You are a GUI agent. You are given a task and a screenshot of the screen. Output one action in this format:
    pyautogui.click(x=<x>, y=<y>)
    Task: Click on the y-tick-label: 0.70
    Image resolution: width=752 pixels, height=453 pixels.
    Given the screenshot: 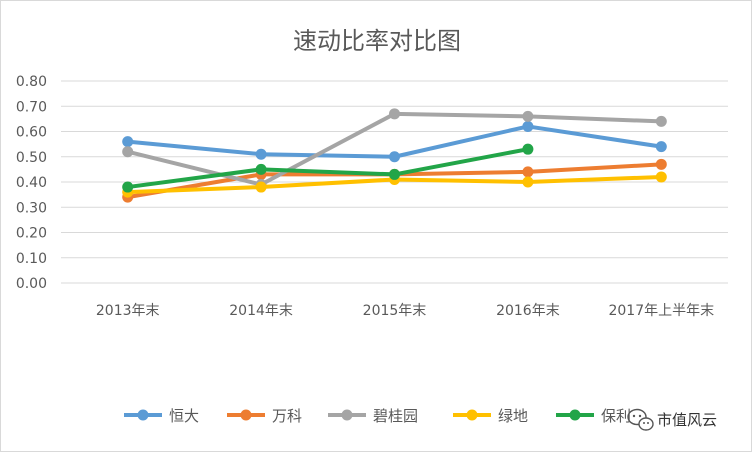 What is the action you would take?
    pyautogui.click(x=31, y=107)
    